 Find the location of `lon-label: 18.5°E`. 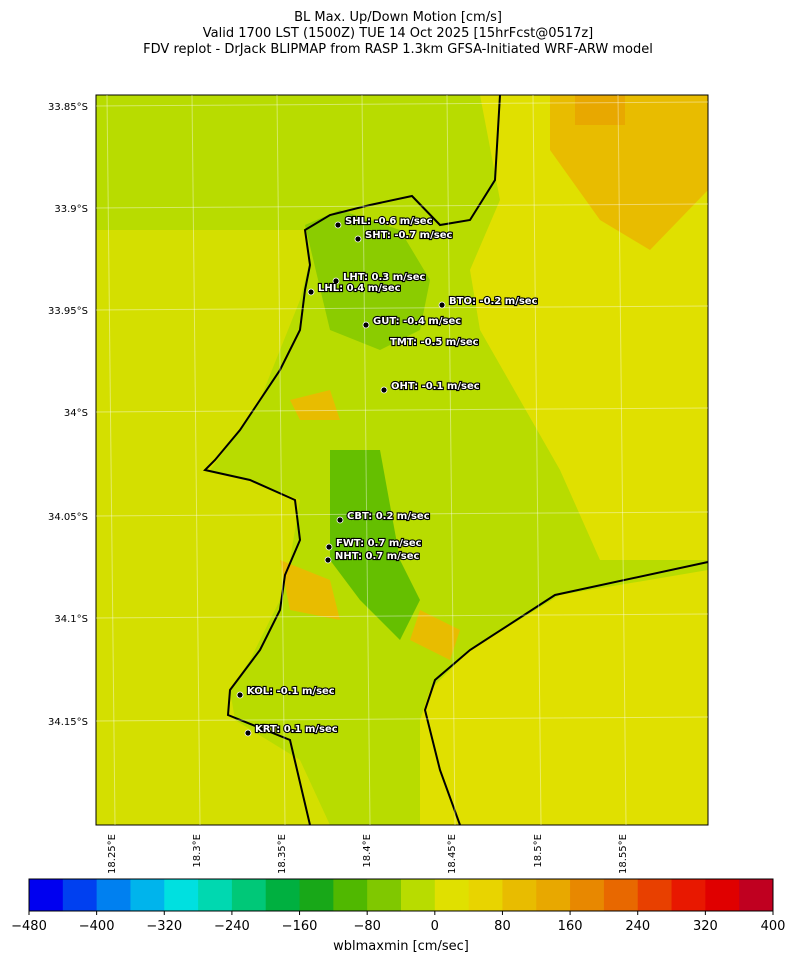

lon-label: 18.5°E is located at coordinates (538, 851).